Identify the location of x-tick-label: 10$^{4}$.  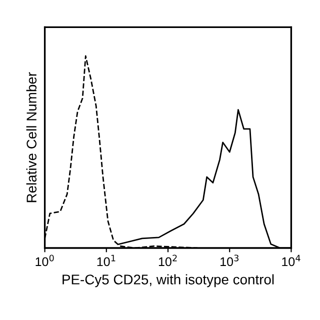
(291, 260).